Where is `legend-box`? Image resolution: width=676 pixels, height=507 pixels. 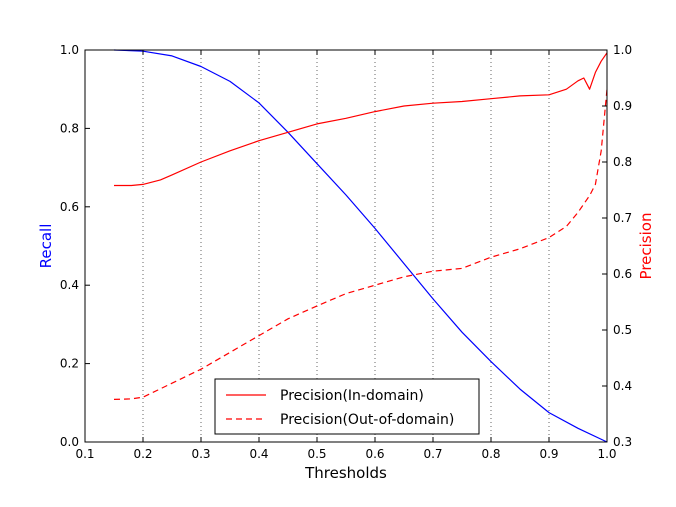 legend-box is located at coordinates (347, 406).